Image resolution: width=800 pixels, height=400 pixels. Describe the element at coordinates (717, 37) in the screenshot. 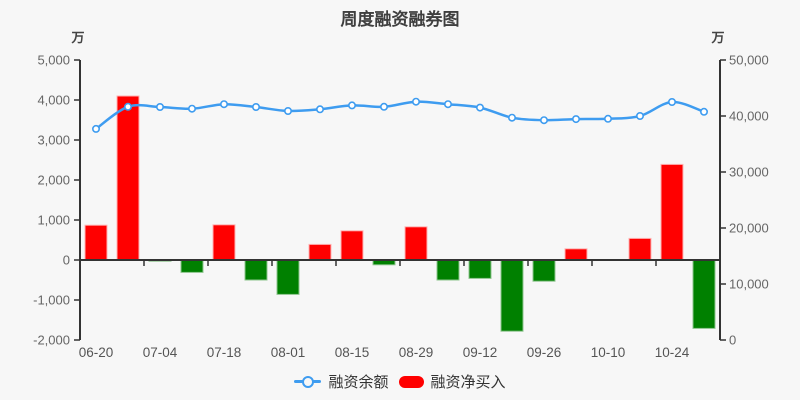

I see `right-axis-unit-label: 万` at that location.